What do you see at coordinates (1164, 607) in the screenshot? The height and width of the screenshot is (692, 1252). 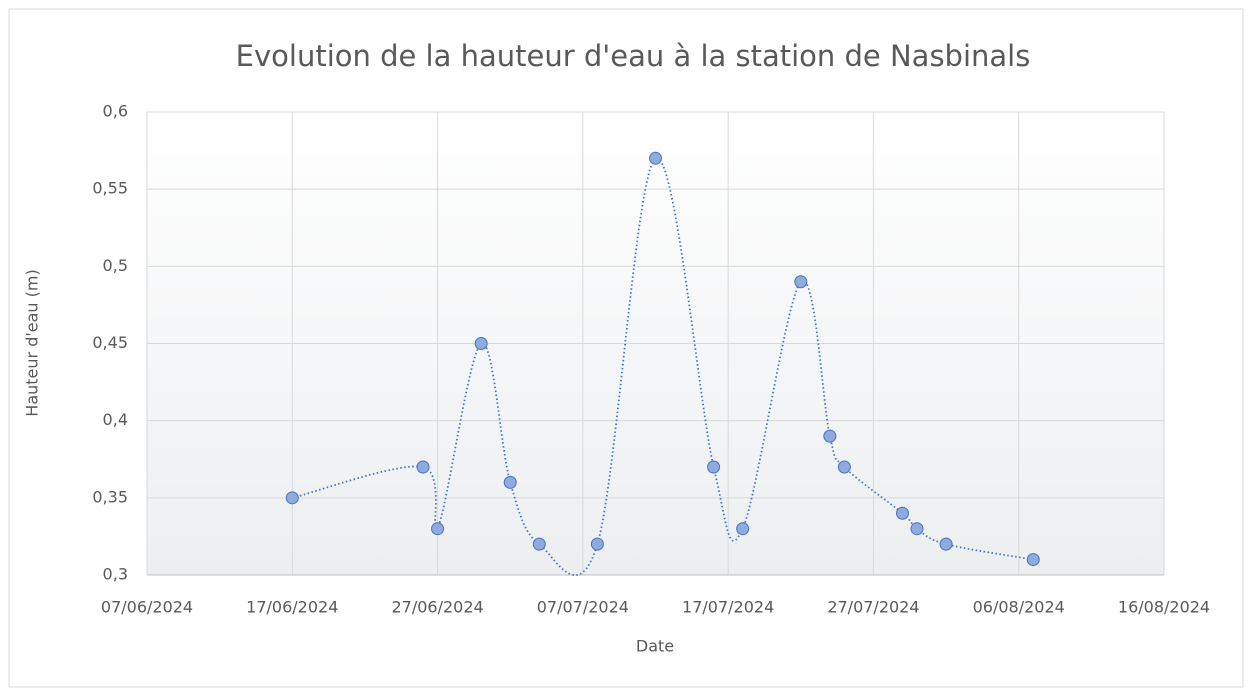 I see `x-tick-label: 16/08/2024` at bounding box center [1164, 607].